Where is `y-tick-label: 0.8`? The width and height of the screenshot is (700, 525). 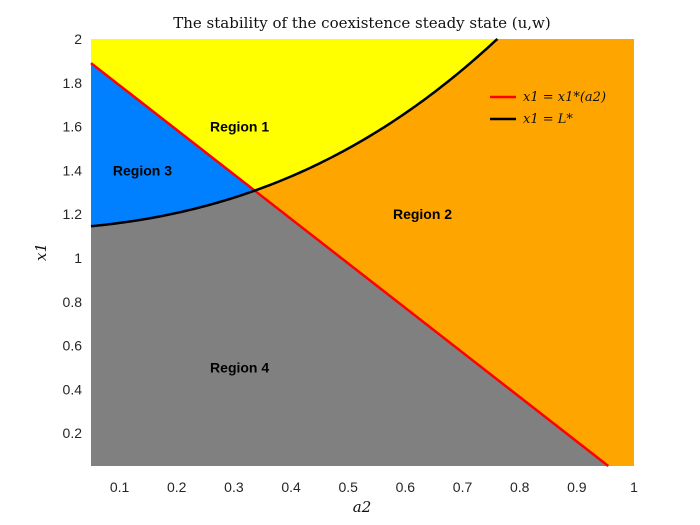 y-tick-label: 0.8 is located at coordinates (73, 302).